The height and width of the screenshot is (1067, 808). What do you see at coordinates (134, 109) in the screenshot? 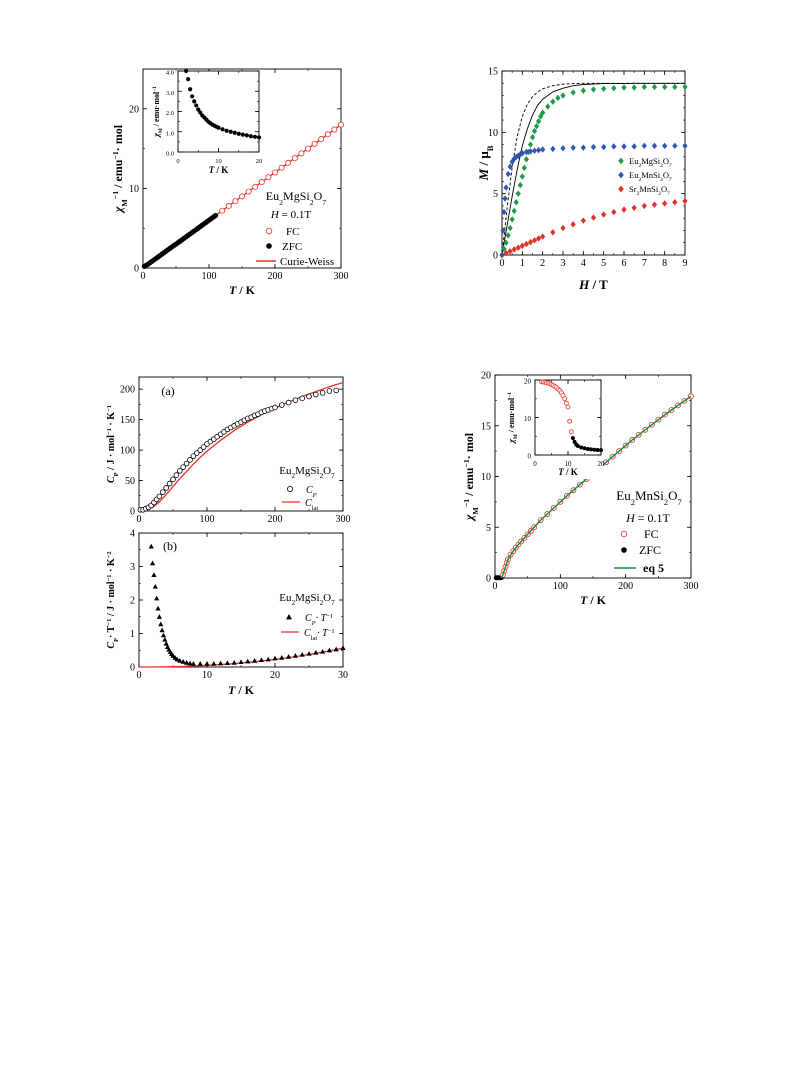
I see `chi-mg-ytick-label: 20` at bounding box center [134, 109].